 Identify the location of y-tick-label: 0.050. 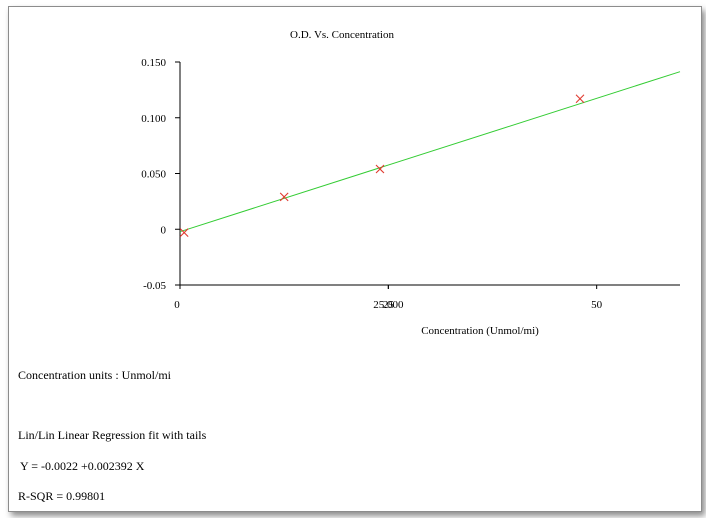
(153, 175).